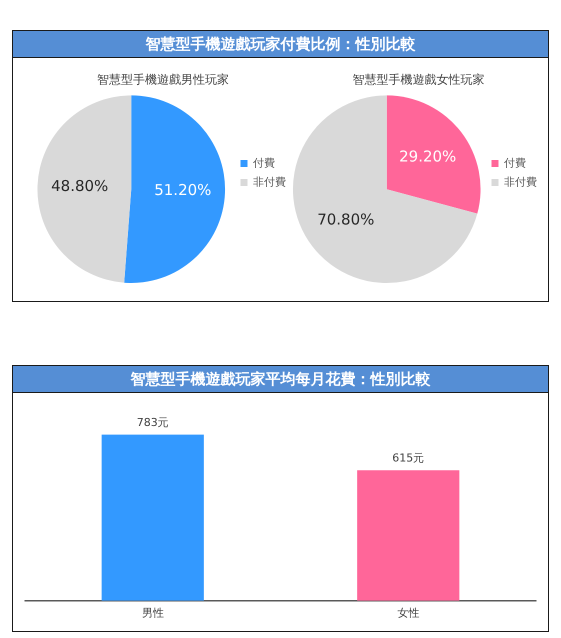 The image size is (561, 638). Describe the element at coordinates (152, 422) in the screenshot. I see `data-label: 783元` at that location.